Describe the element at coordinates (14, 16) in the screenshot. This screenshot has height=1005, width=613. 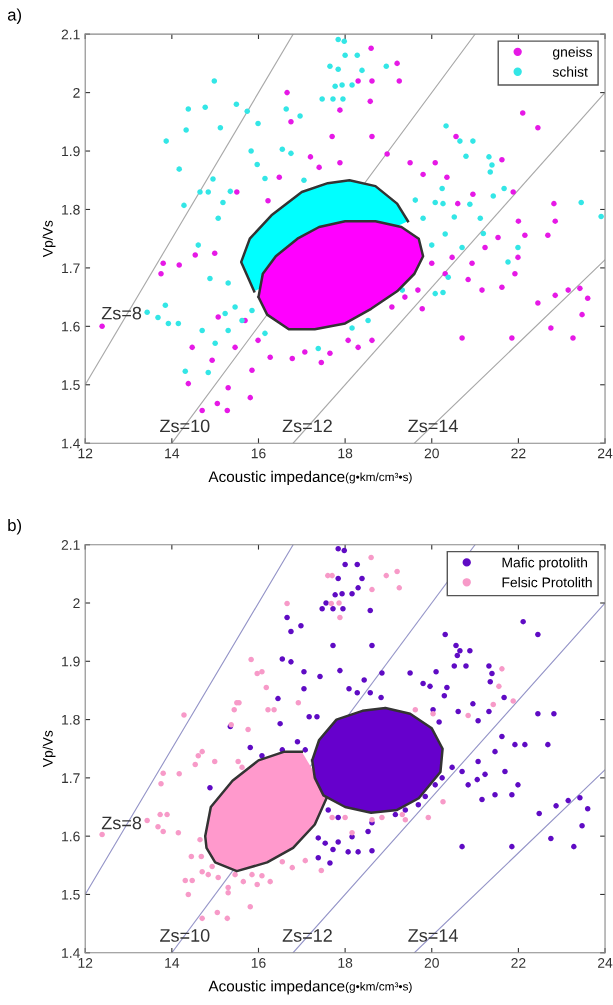
I see `chart-title: a)` at that location.